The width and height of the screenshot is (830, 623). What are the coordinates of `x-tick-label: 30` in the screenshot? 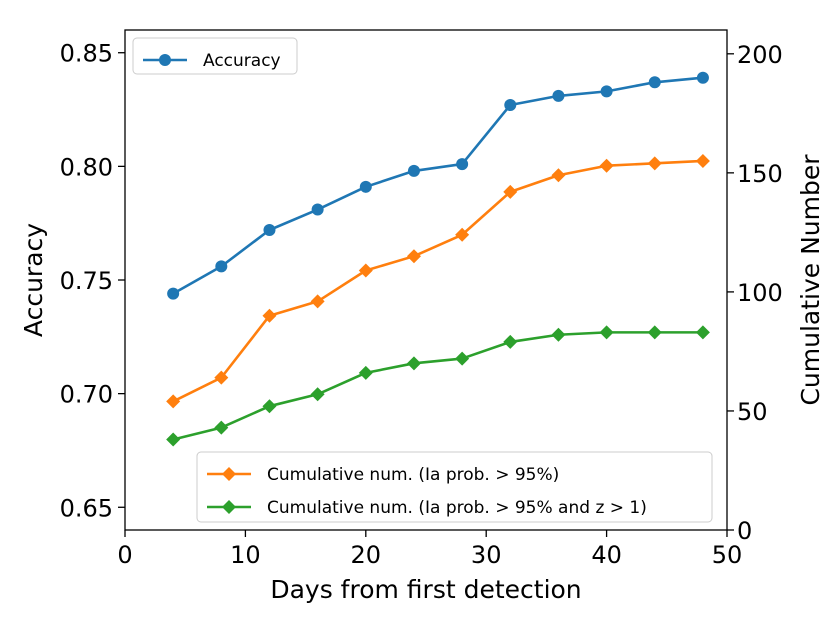 It's located at (486, 555).